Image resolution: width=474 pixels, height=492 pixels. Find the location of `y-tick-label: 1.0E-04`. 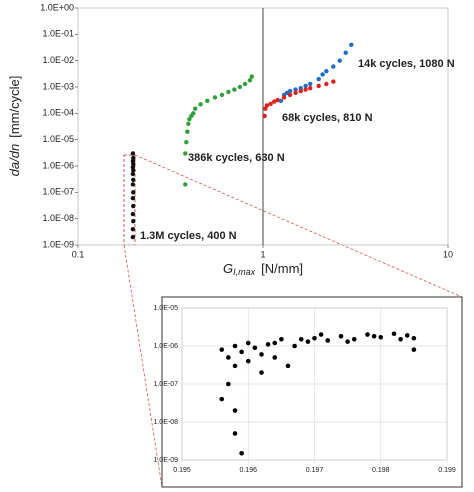

y-tick-label: 1.0E-04 is located at coordinates (58, 113).